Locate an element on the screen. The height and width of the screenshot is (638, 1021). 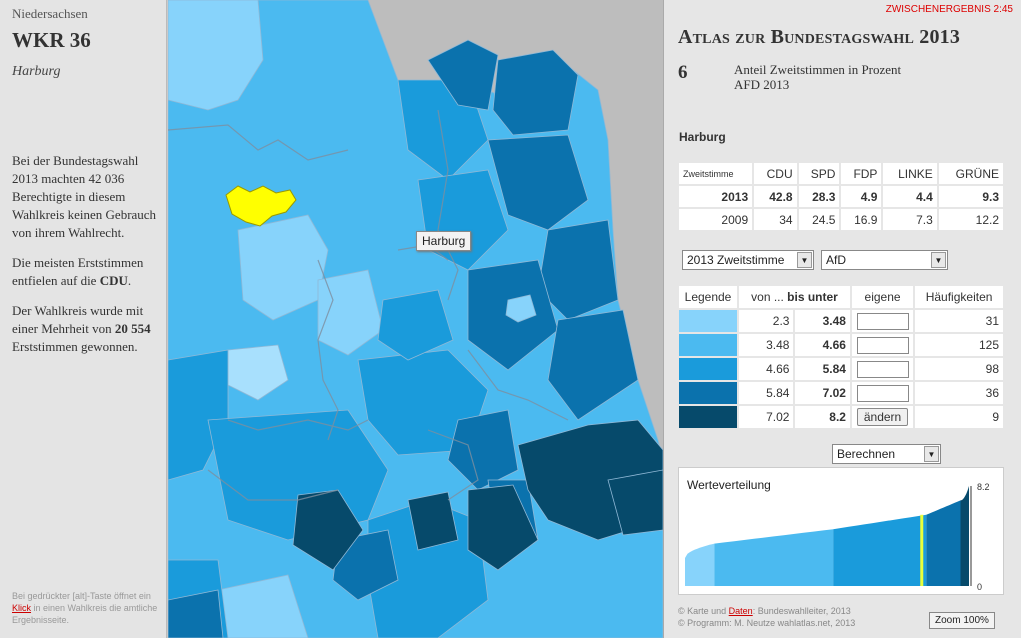
region-northwest is located at coordinates (216, 55).